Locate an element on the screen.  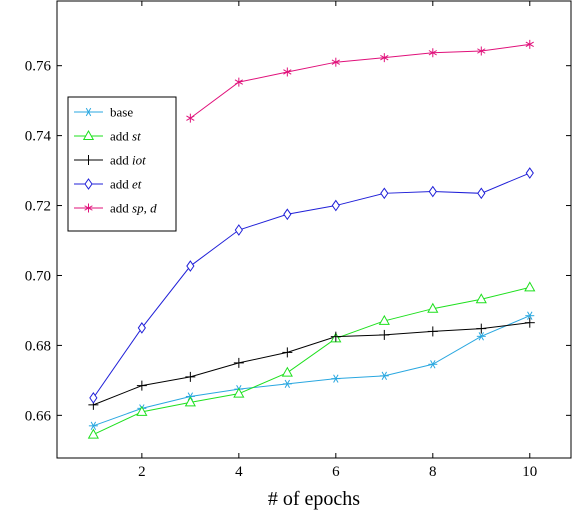
legend-label-part: et is located at coordinates (137, 184).